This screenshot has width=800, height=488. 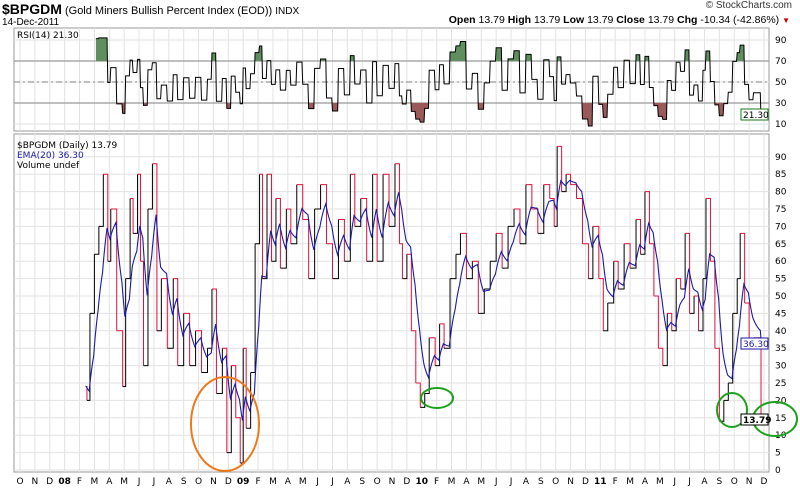 What do you see at coordinates (740, 20) in the screenshot?
I see `chg-value: -10.34 (-42.86%)` at bounding box center [740, 20].